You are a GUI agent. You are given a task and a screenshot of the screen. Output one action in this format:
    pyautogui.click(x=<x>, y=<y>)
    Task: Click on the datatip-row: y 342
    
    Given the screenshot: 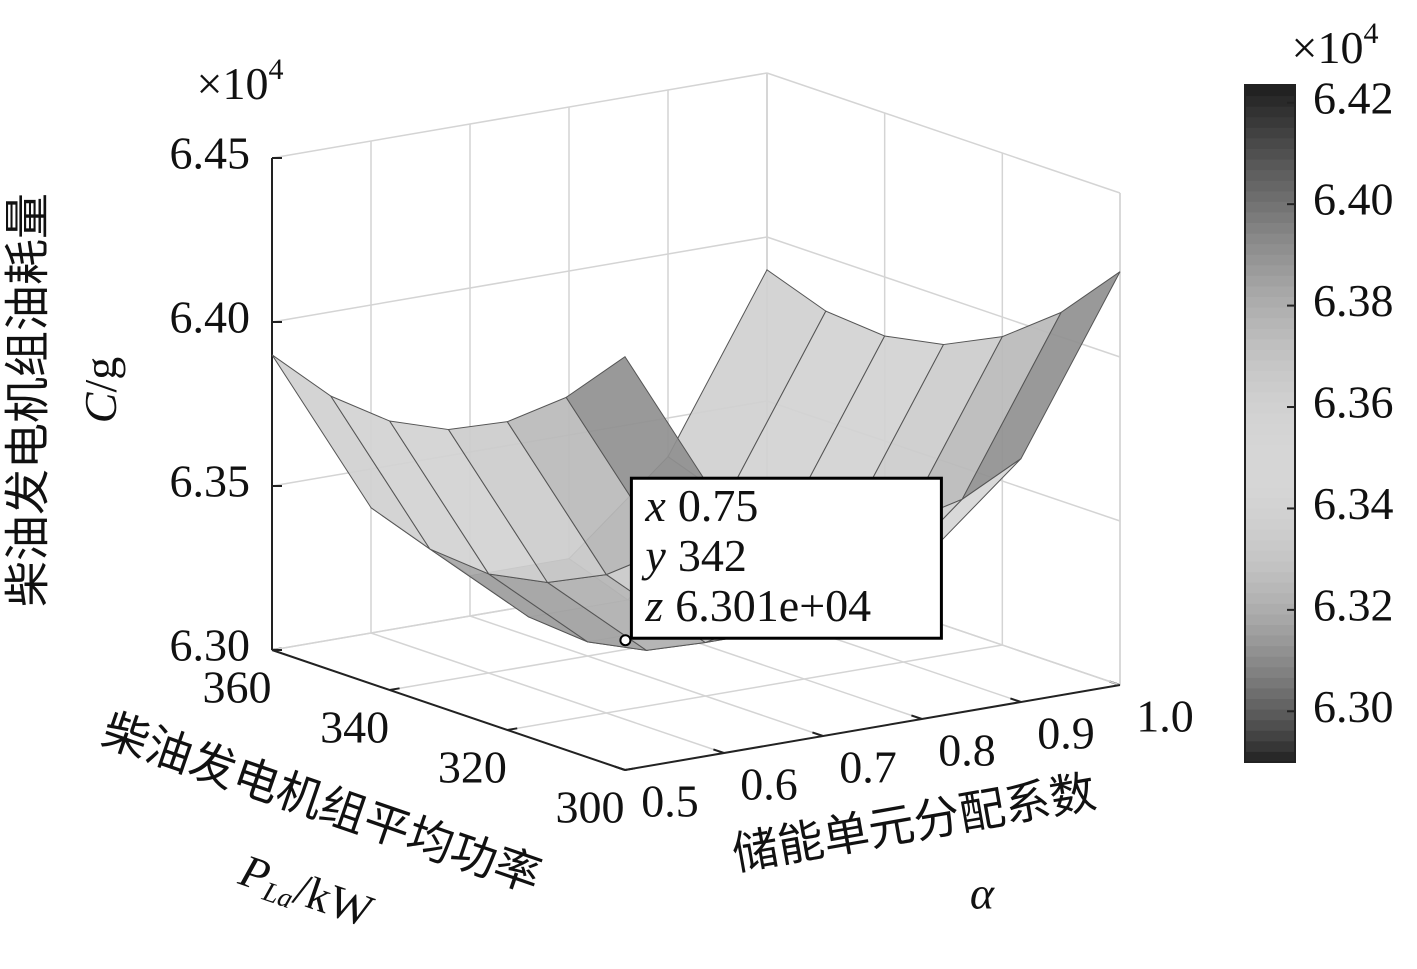 What is the action you would take?
    pyautogui.click(x=693, y=555)
    